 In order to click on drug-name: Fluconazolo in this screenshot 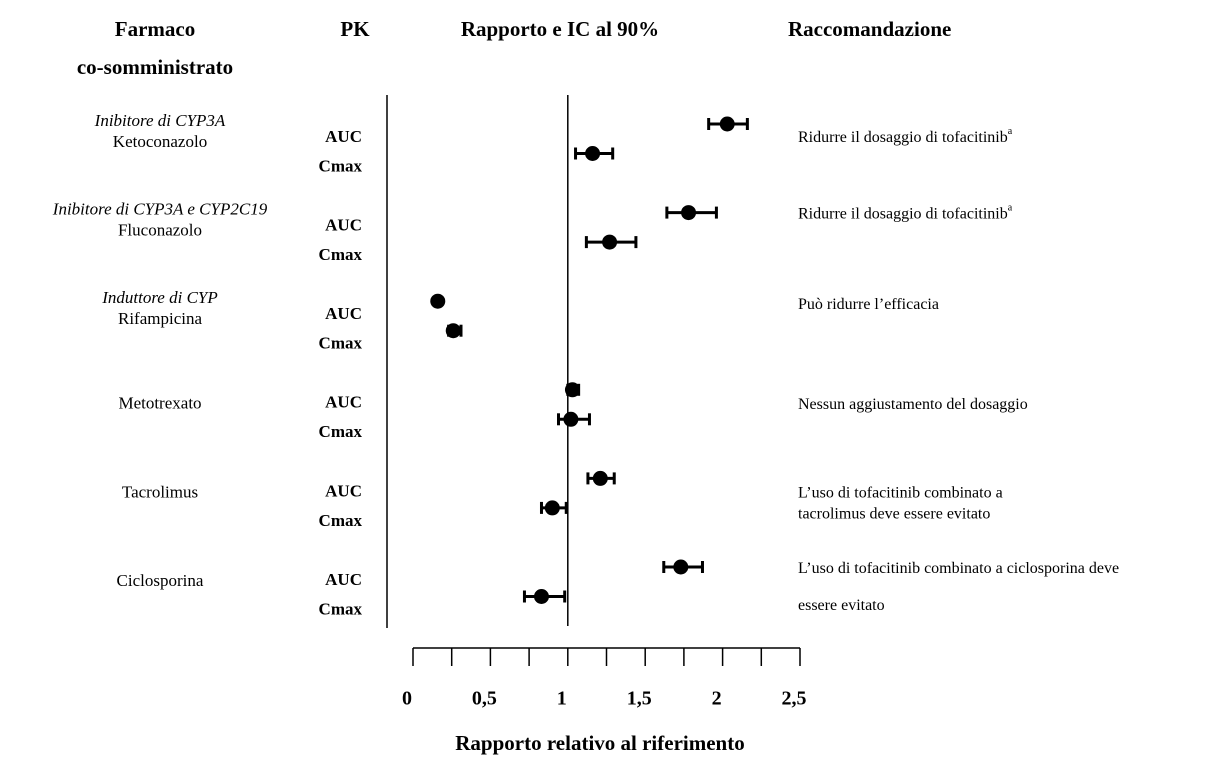, I will do `click(160, 230)`.